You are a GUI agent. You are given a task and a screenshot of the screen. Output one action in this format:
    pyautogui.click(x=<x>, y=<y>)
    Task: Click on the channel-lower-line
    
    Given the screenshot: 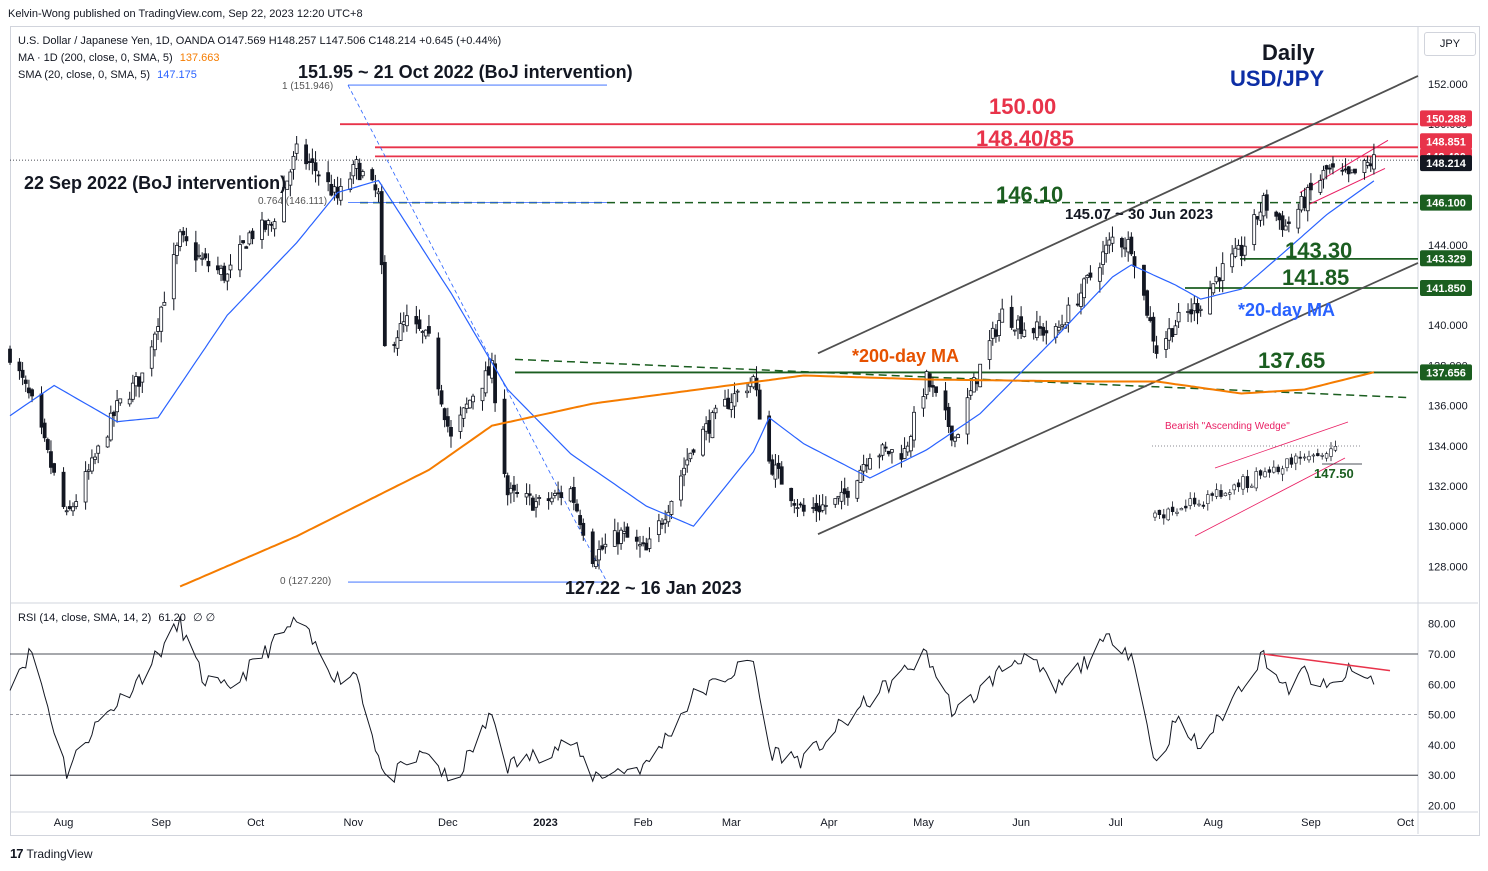 What is the action you would take?
    pyautogui.click(x=1118, y=399)
    